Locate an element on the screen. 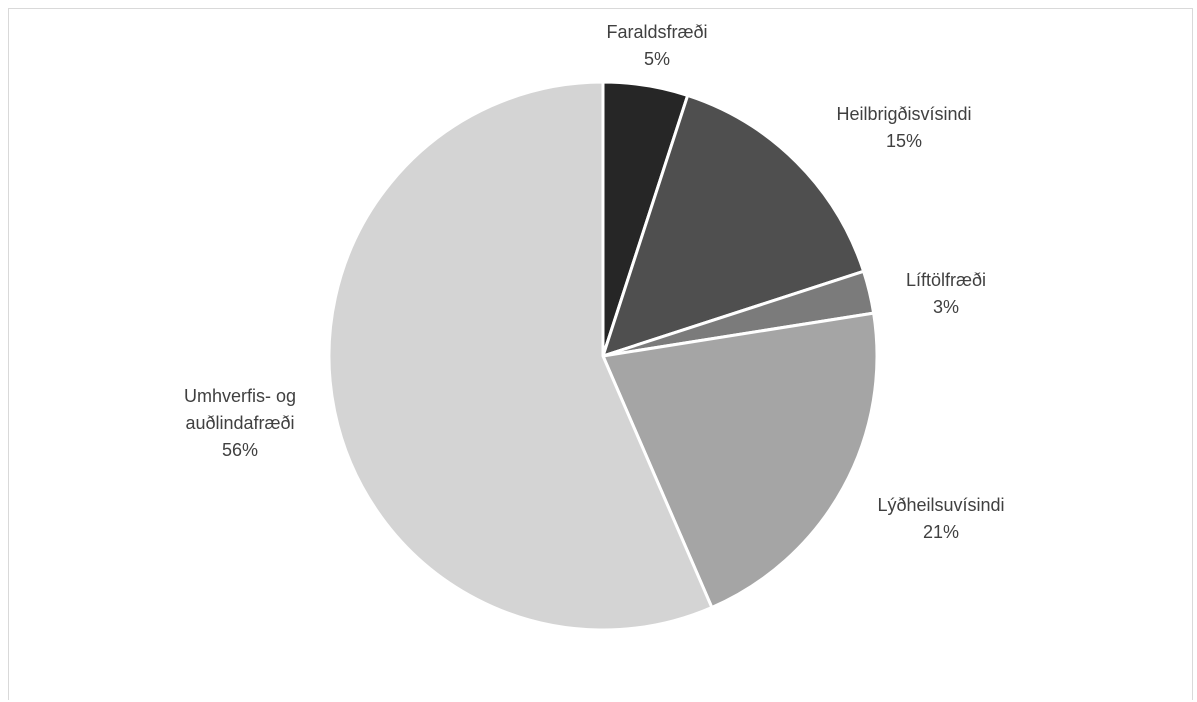 The width and height of the screenshot is (1197, 702). slice-name: auðlindafræði is located at coordinates (239, 423).